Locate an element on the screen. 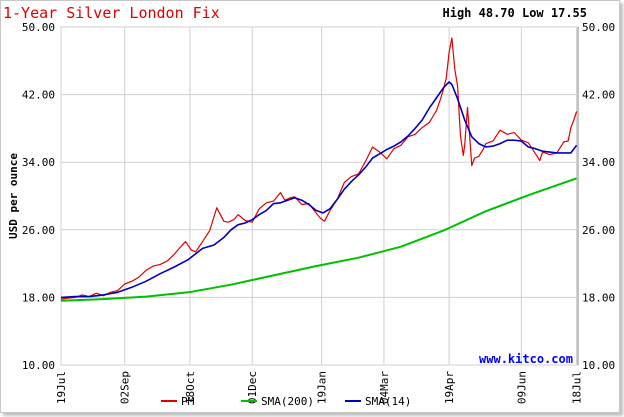 Image resolution: width=624 pixels, height=417 pixels. y-tick-label-right: 34.00 is located at coordinates (598, 162).